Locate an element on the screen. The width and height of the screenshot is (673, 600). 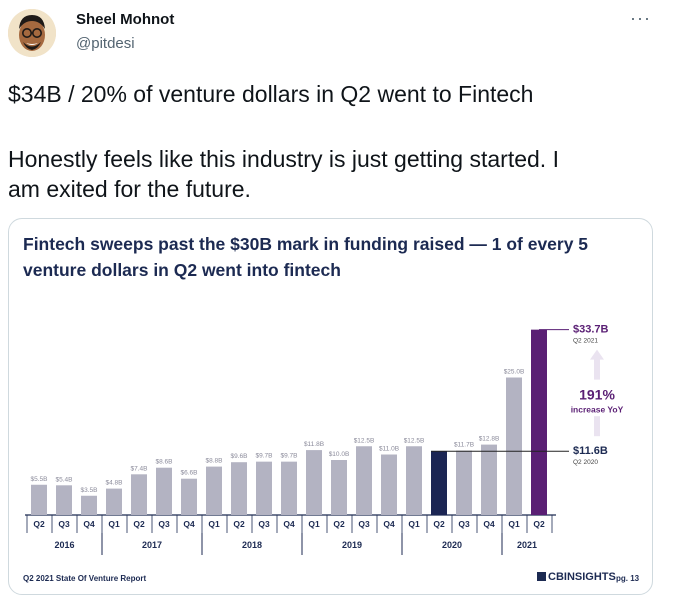
bar-value-label: $8.8B is located at coordinates (214, 461).